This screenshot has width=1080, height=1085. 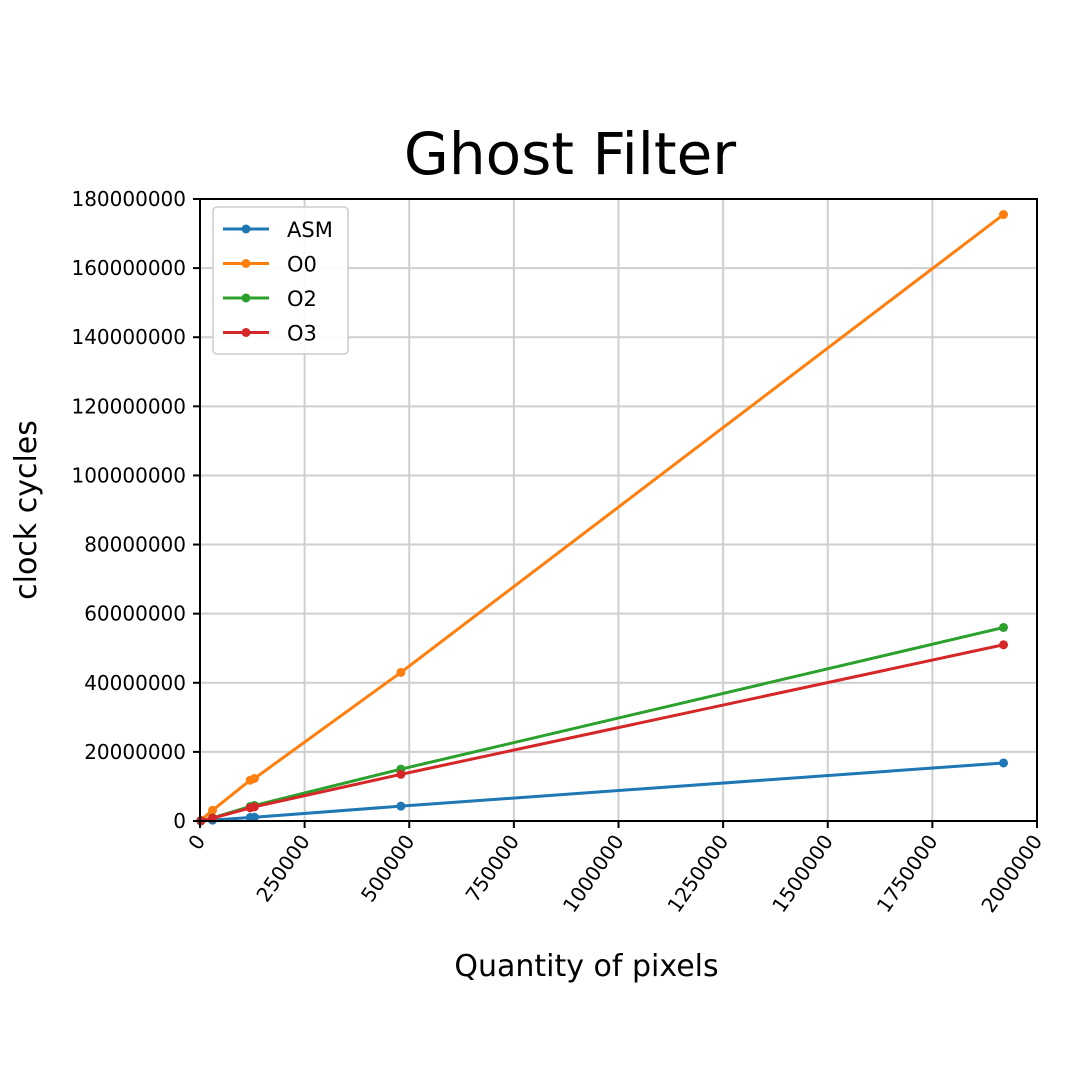 What do you see at coordinates (128, 199) in the screenshot?
I see `y-tick-label: 180000000` at bounding box center [128, 199].